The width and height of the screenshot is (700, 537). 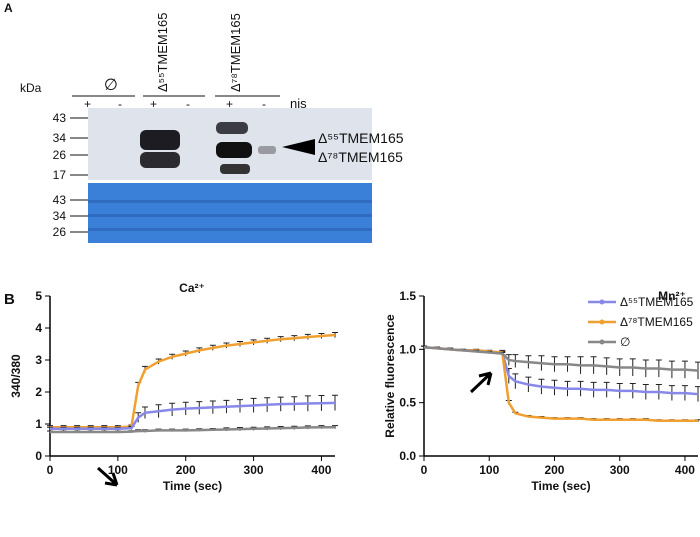 I want to click on panel-label: A, so click(x=8, y=8).